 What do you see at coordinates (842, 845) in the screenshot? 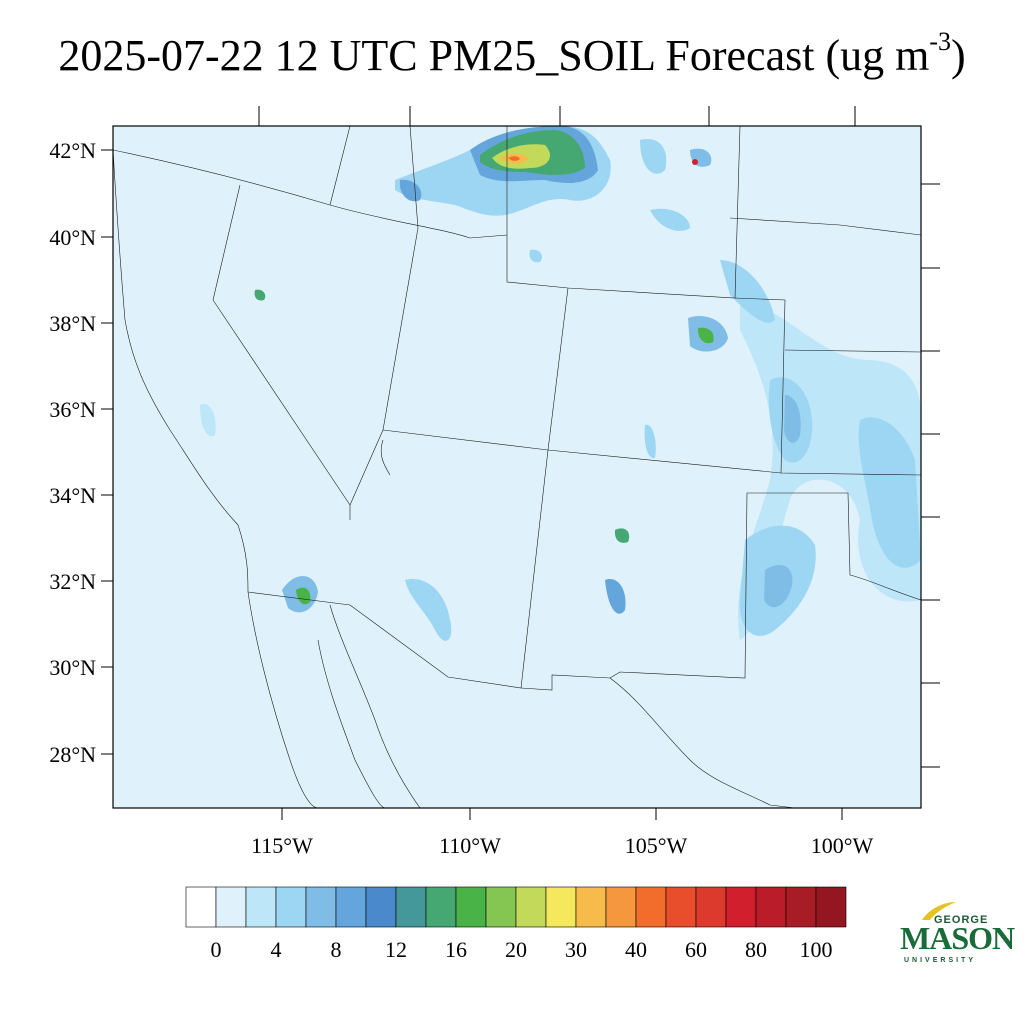
I see `lon-label: 100°W` at bounding box center [842, 845].